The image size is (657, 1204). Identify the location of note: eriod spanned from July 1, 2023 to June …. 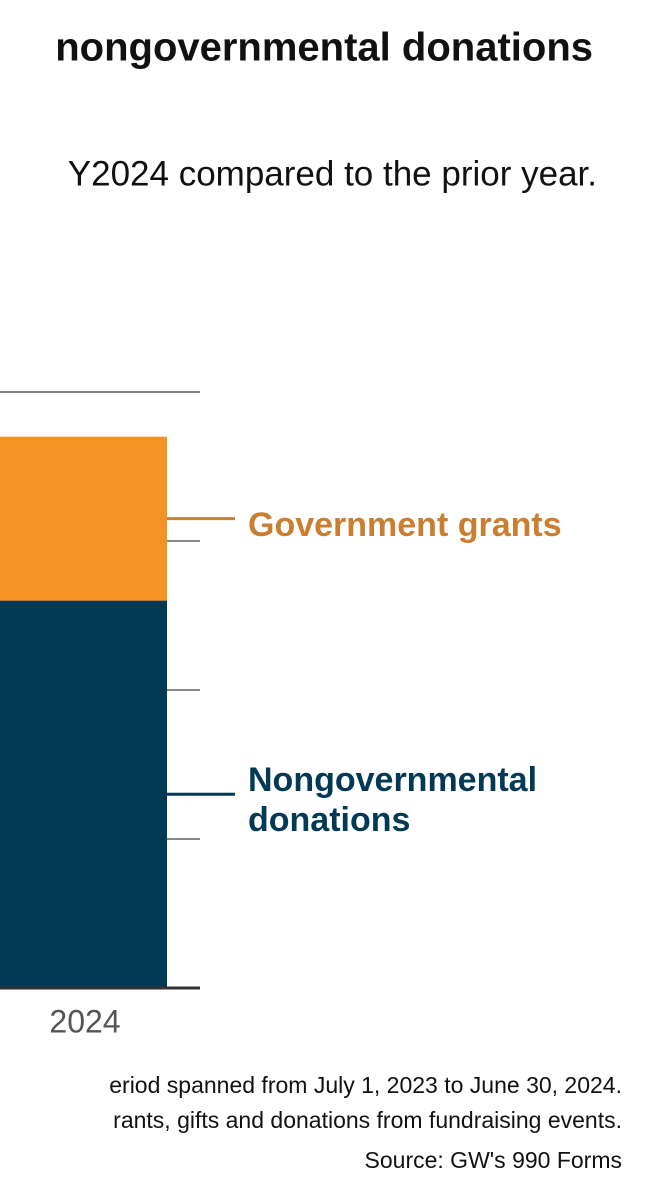
(365, 1085).